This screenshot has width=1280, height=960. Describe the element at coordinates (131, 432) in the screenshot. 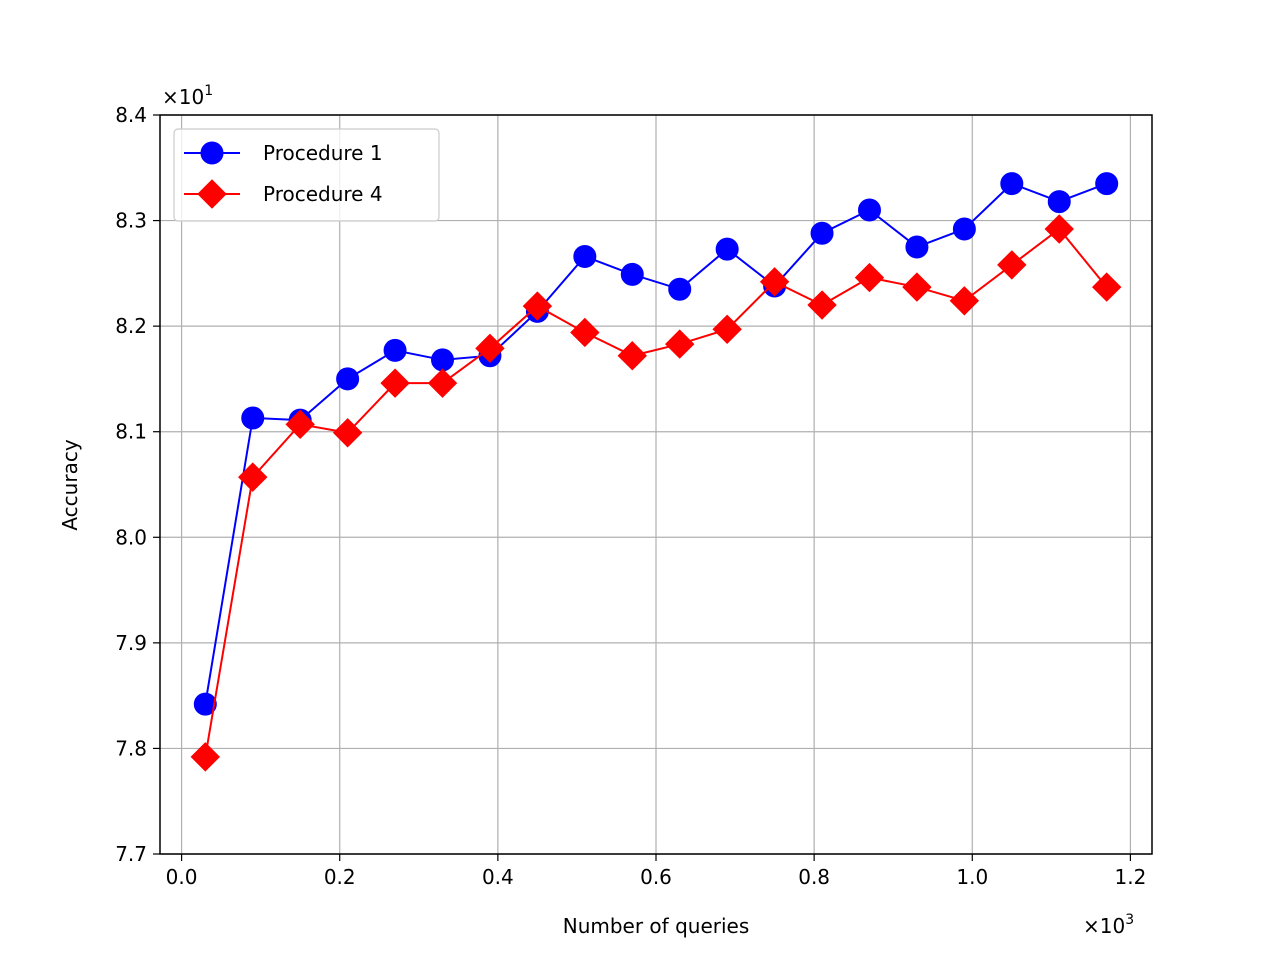

I see `y-tick-label: 8.1` at that location.